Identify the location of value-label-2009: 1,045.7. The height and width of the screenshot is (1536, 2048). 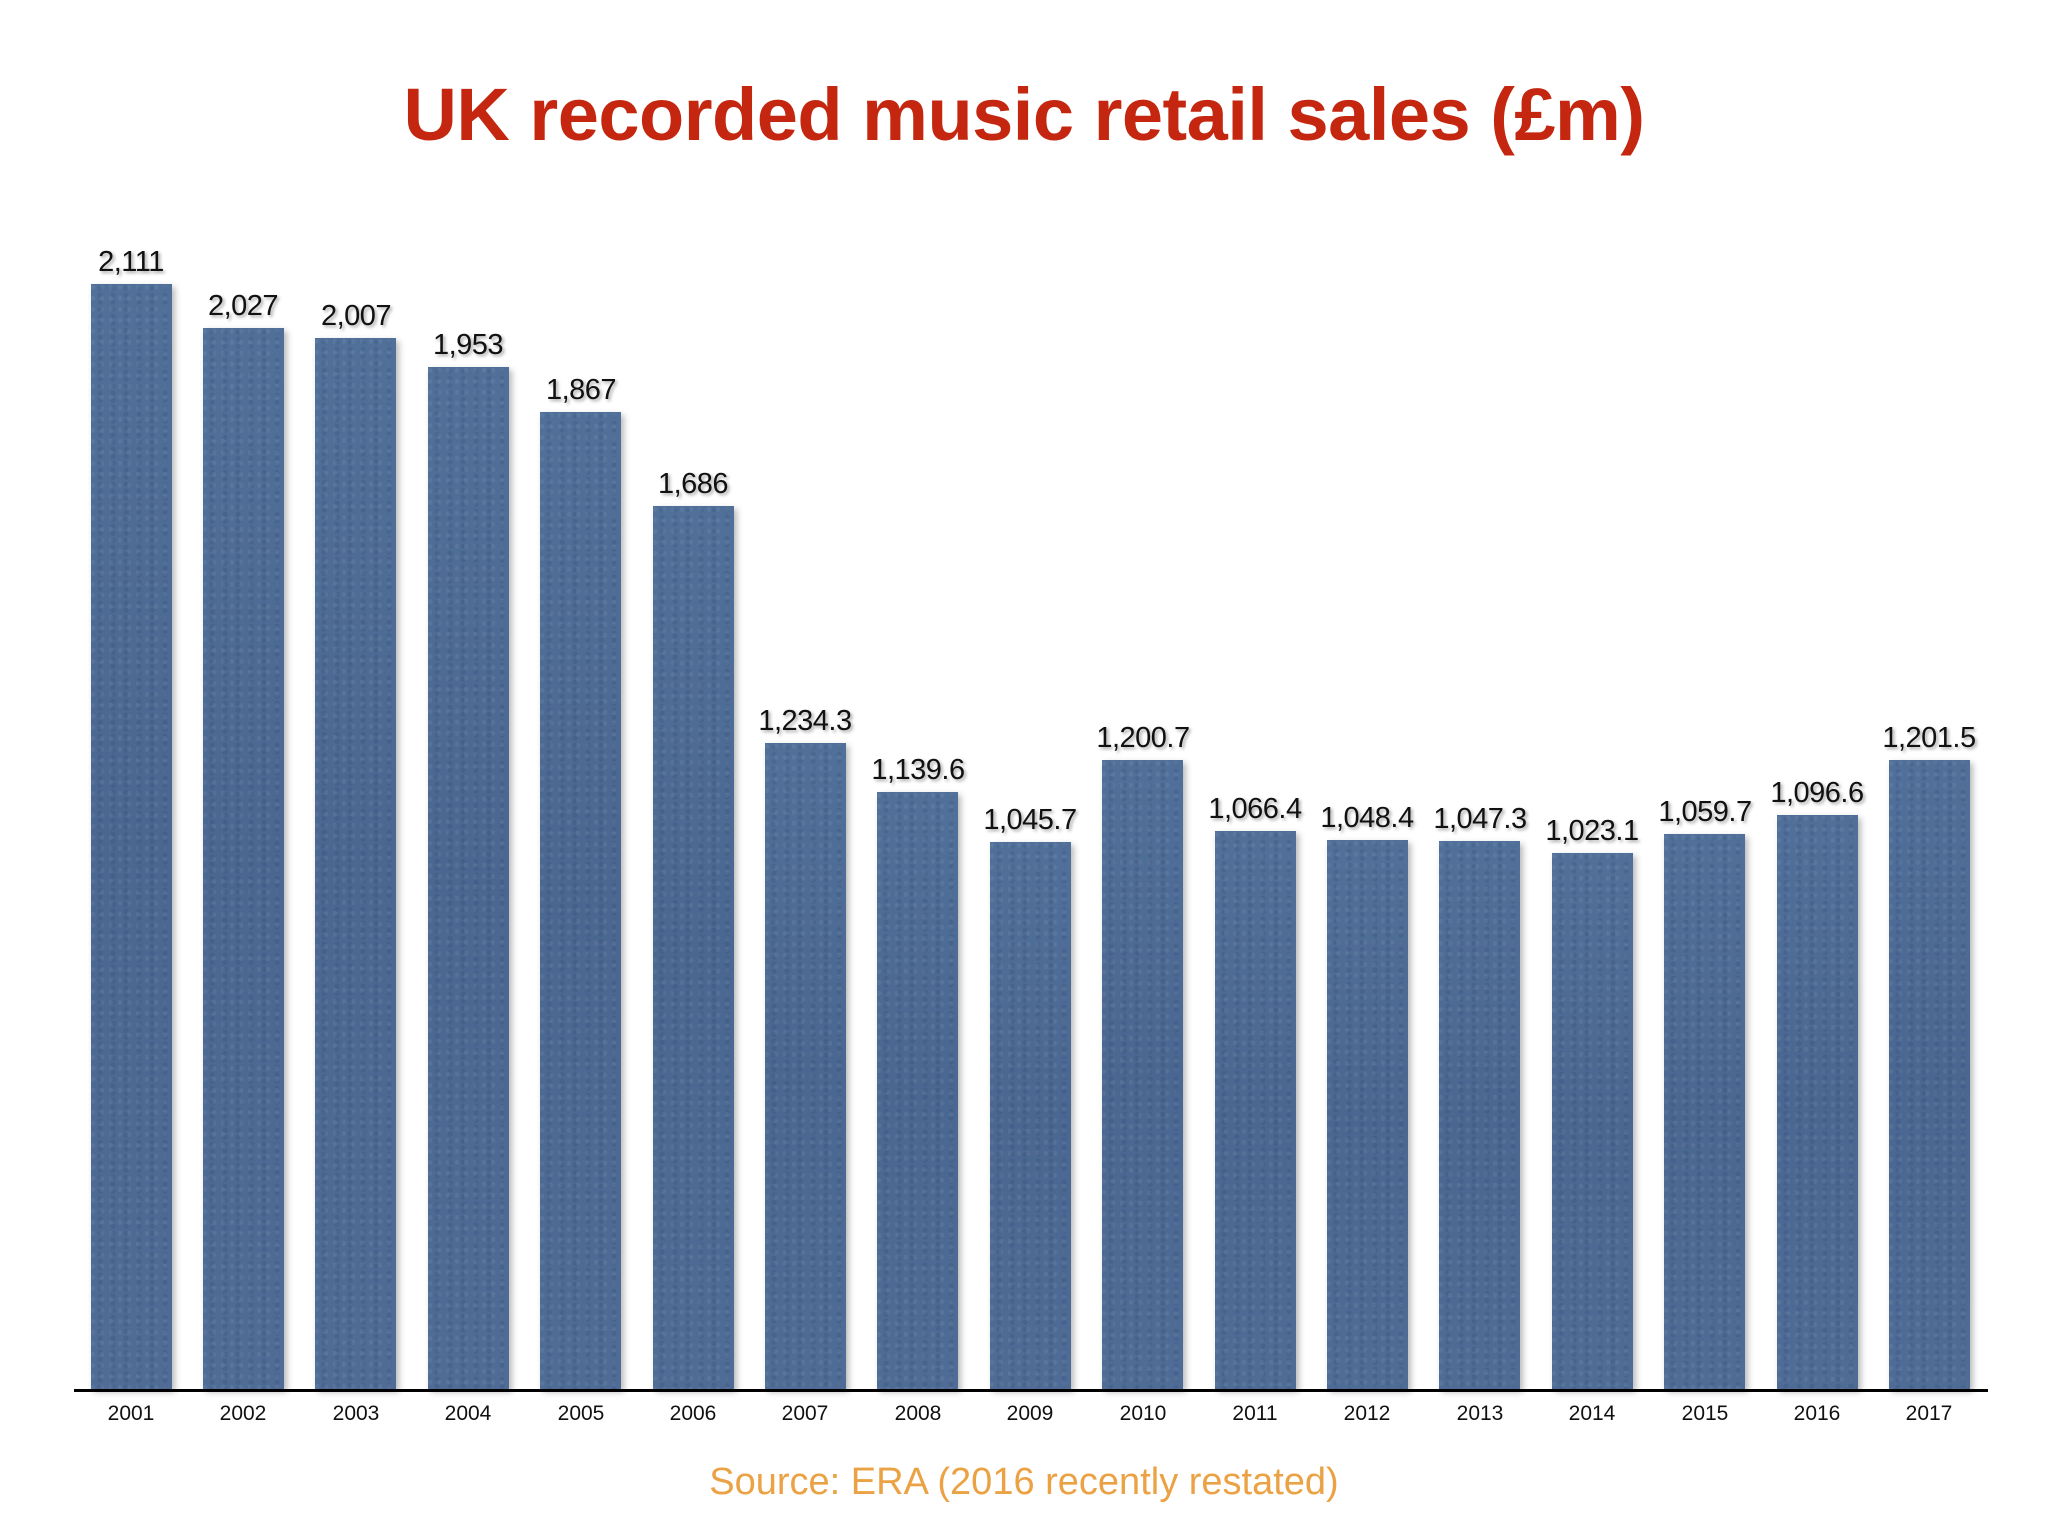
(1030, 820).